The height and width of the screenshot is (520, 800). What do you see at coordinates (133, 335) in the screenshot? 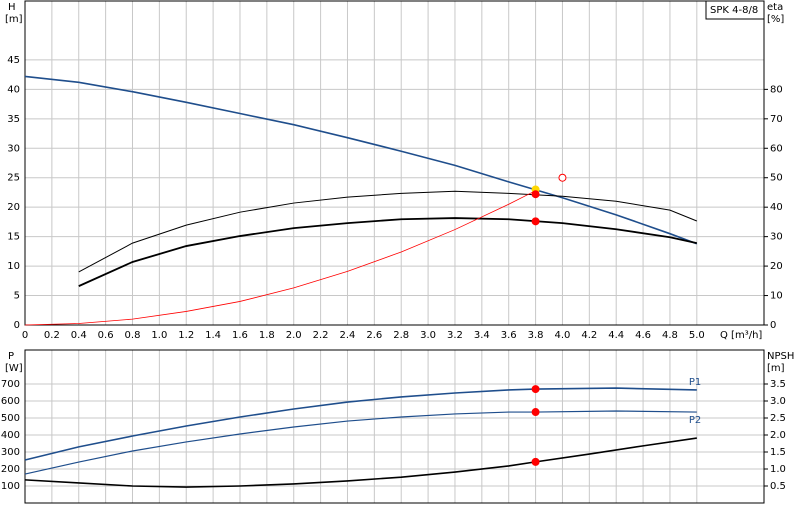
I see `x-tick-label: 0.8` at bounding box center [133, 335].